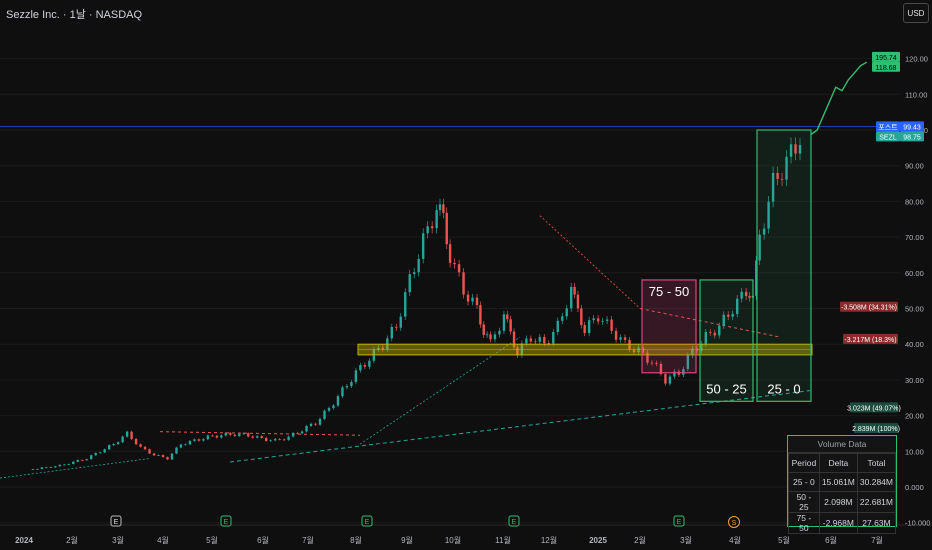 The width and height of the screenshot is (932, 550). Describe the element at coordinates (75, 468) in the screenshot. I see `early-trendline` at that location.